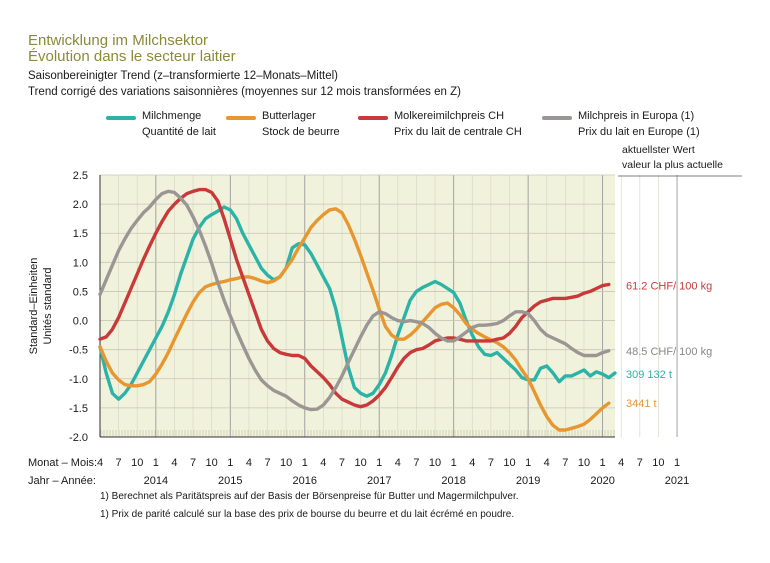  What do you see at coordinates (34, 306) in the screenshot?
I see `y-axis-label-de: Standard–Einheiten` at bounding box center [34, 306].